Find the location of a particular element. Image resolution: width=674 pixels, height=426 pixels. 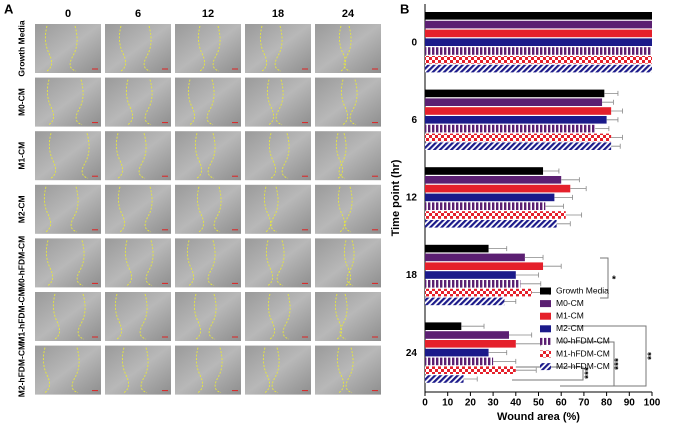

row-label: M1-hFDM-CM is located at coordinates (21, 316).